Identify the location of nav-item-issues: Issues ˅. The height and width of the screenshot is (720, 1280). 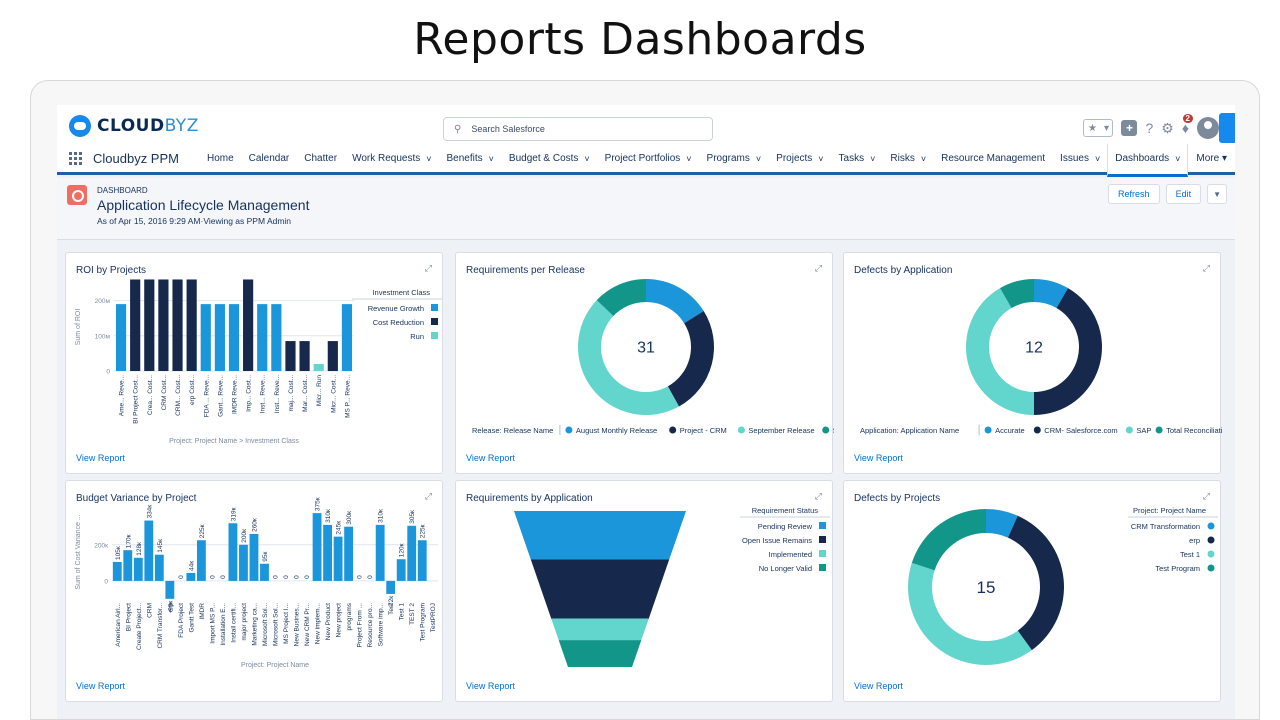
(1079, 159).